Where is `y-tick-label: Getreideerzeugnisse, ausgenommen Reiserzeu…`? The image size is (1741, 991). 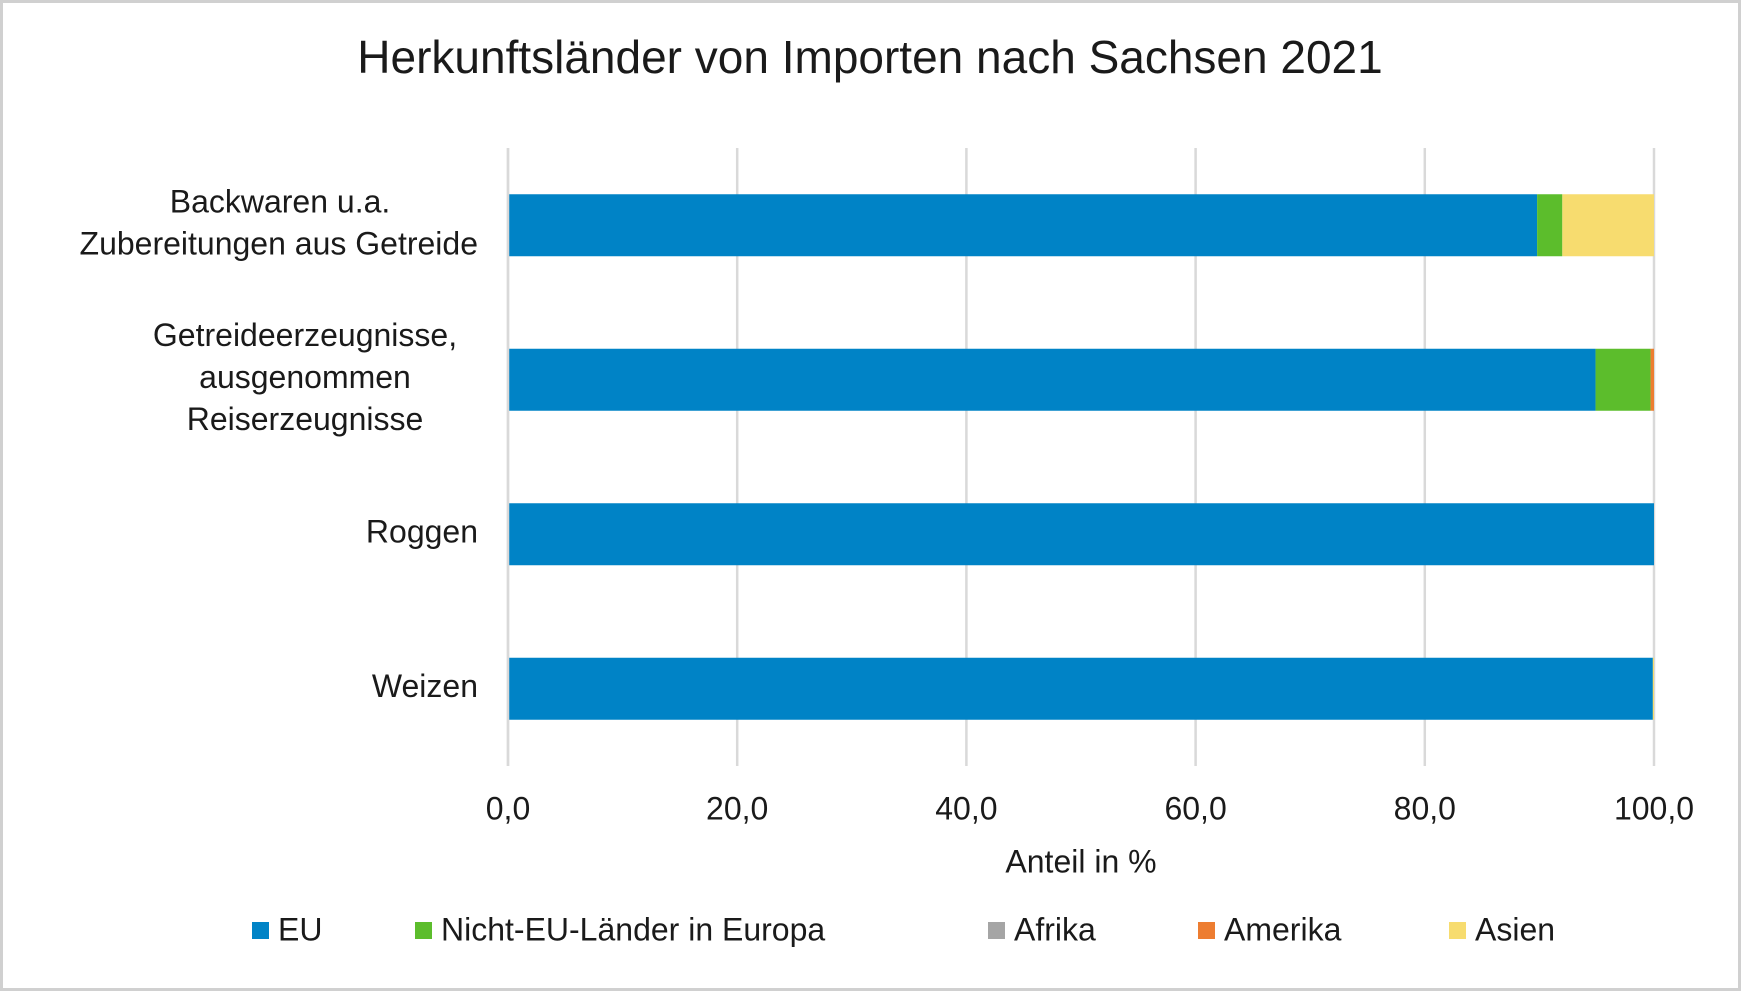
y-tick-label: Getreideerzeugnisse, ausgenommen Reiserzeu… is located at coordinates (305, 377).